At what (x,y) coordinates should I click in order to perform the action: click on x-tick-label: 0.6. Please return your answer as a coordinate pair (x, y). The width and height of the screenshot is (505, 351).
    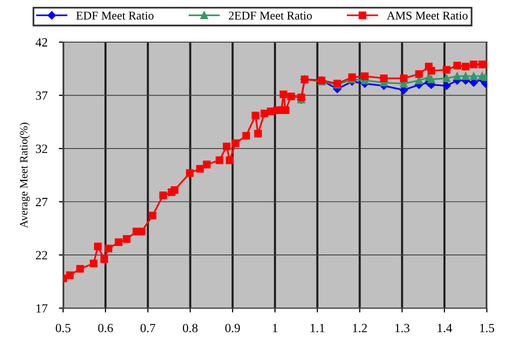
    Looking at the image, I should click on (105, 328).